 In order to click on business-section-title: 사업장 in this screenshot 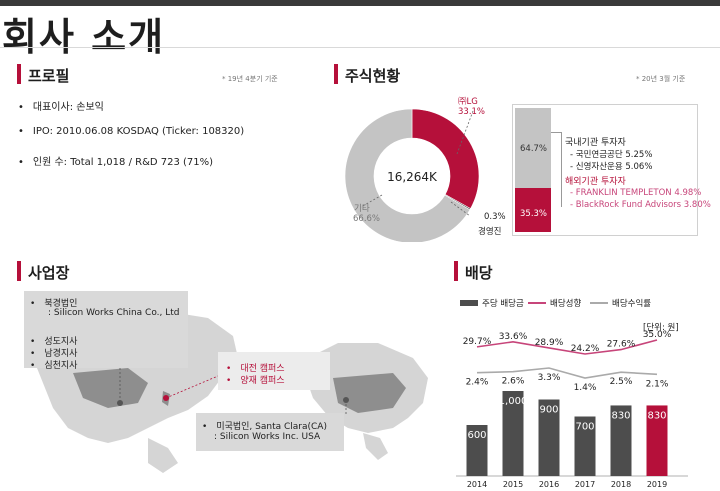, I will do `click(49, 273)`.